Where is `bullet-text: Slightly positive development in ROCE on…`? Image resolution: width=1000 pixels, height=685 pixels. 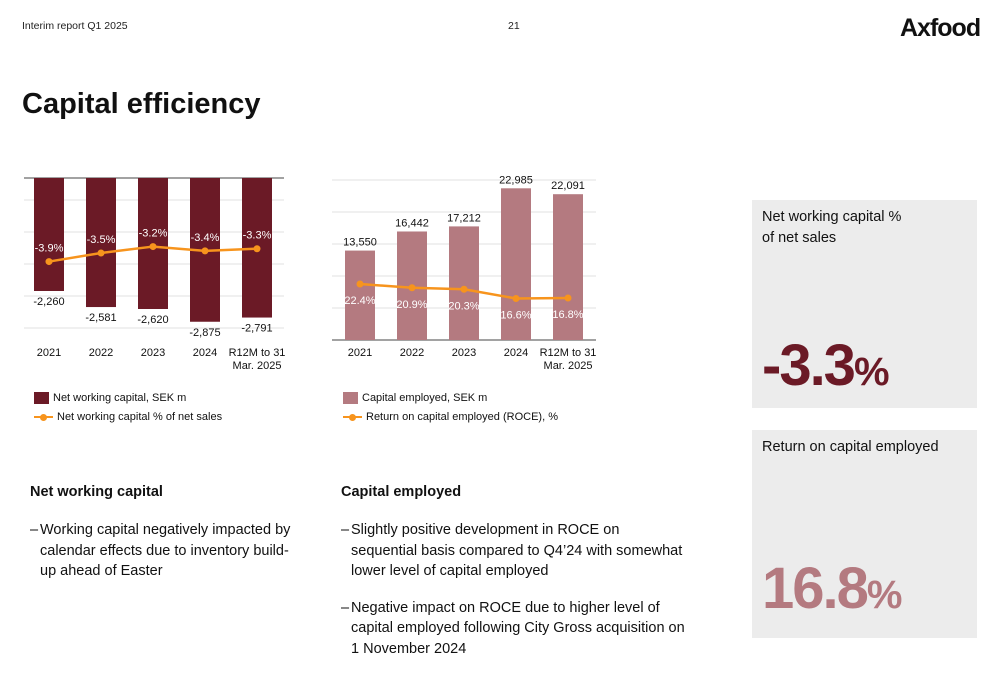 bullet-text: Slightly positive development in ROCE on… is located at coordinates (517, 550).